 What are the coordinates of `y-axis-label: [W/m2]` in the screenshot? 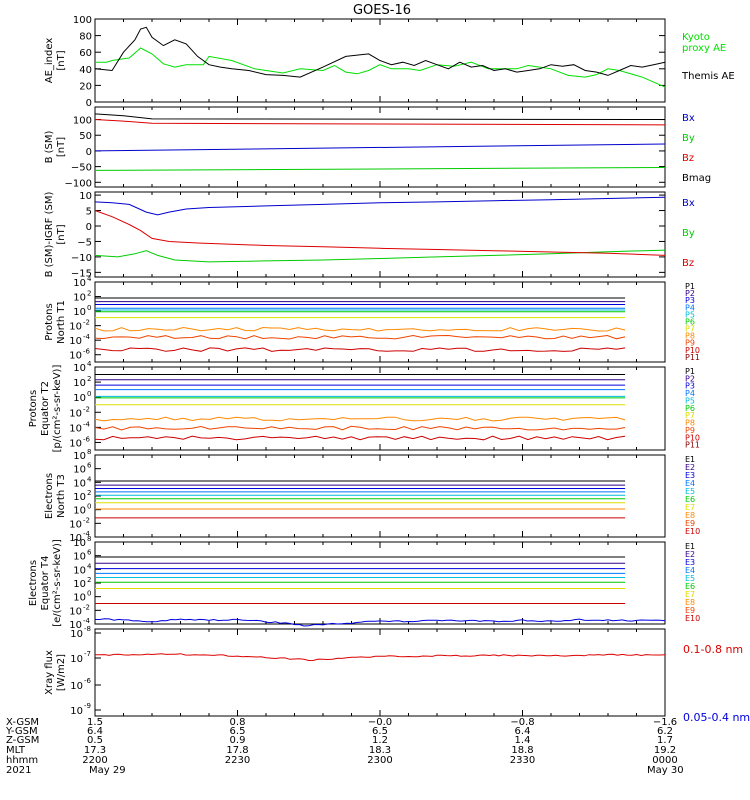 It's located at (61, 672).